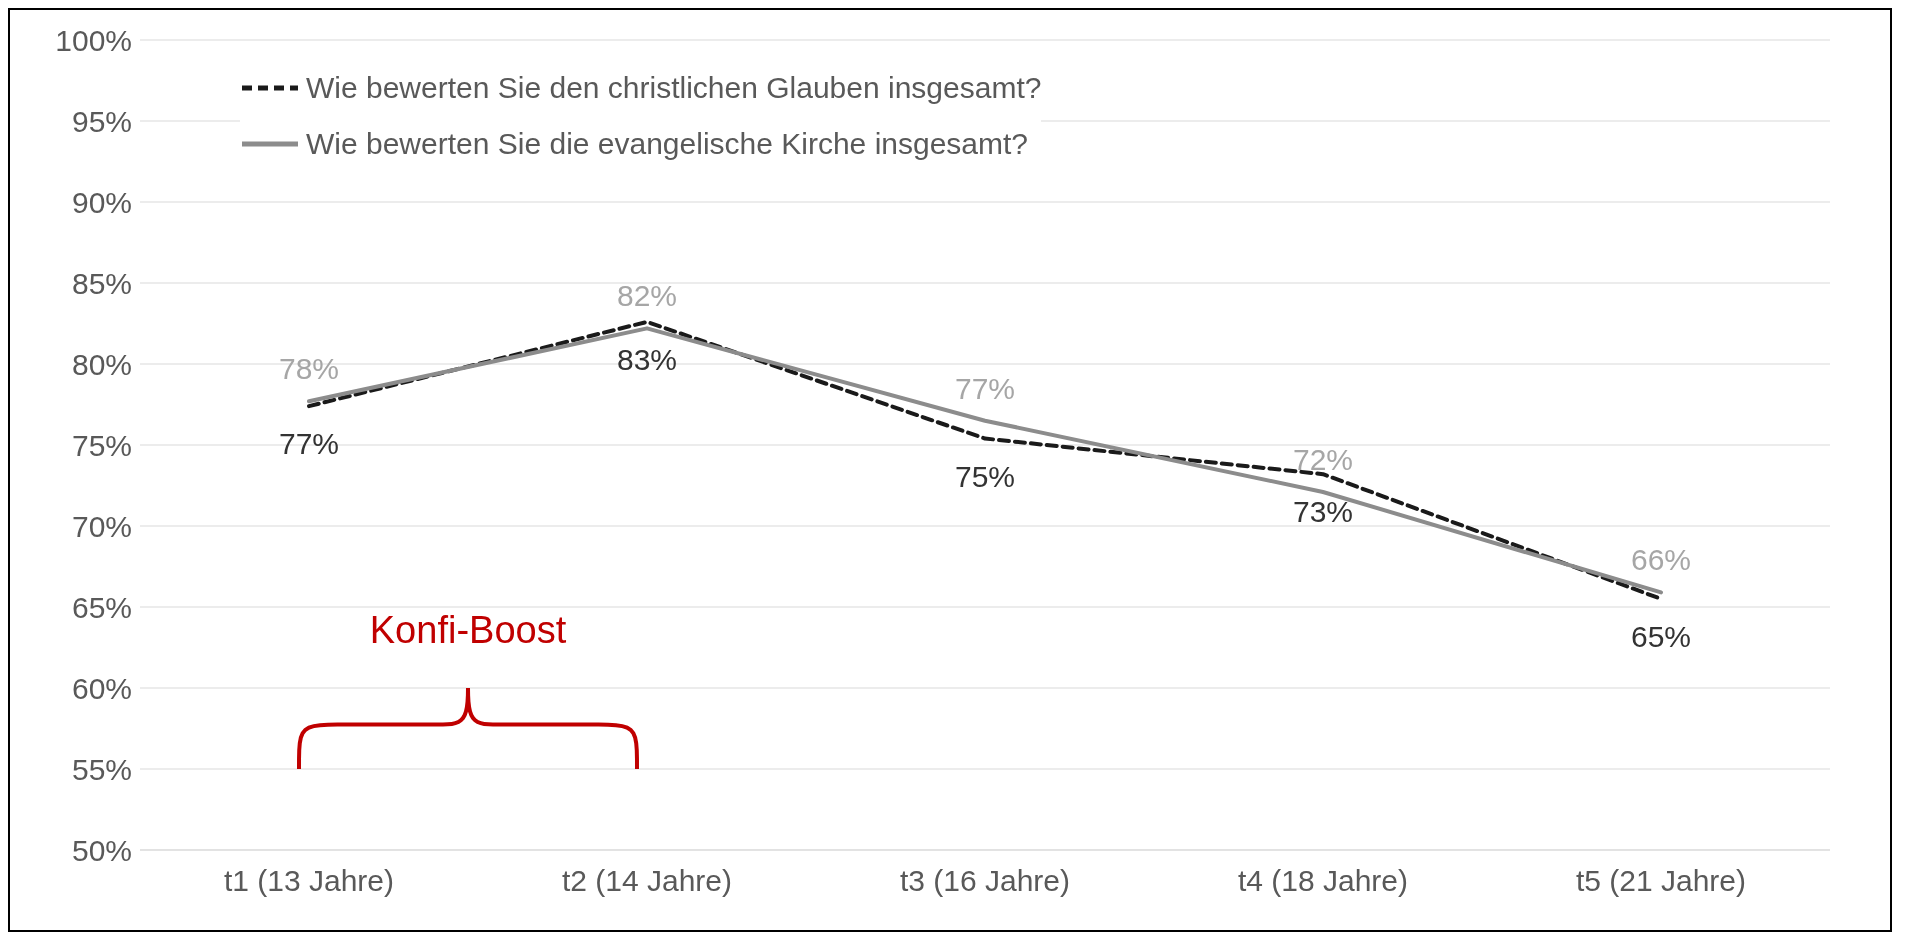  Describe the element at coordinates (101, 283) in the screenshot. I see `y-tick-label: 85%` at that location.